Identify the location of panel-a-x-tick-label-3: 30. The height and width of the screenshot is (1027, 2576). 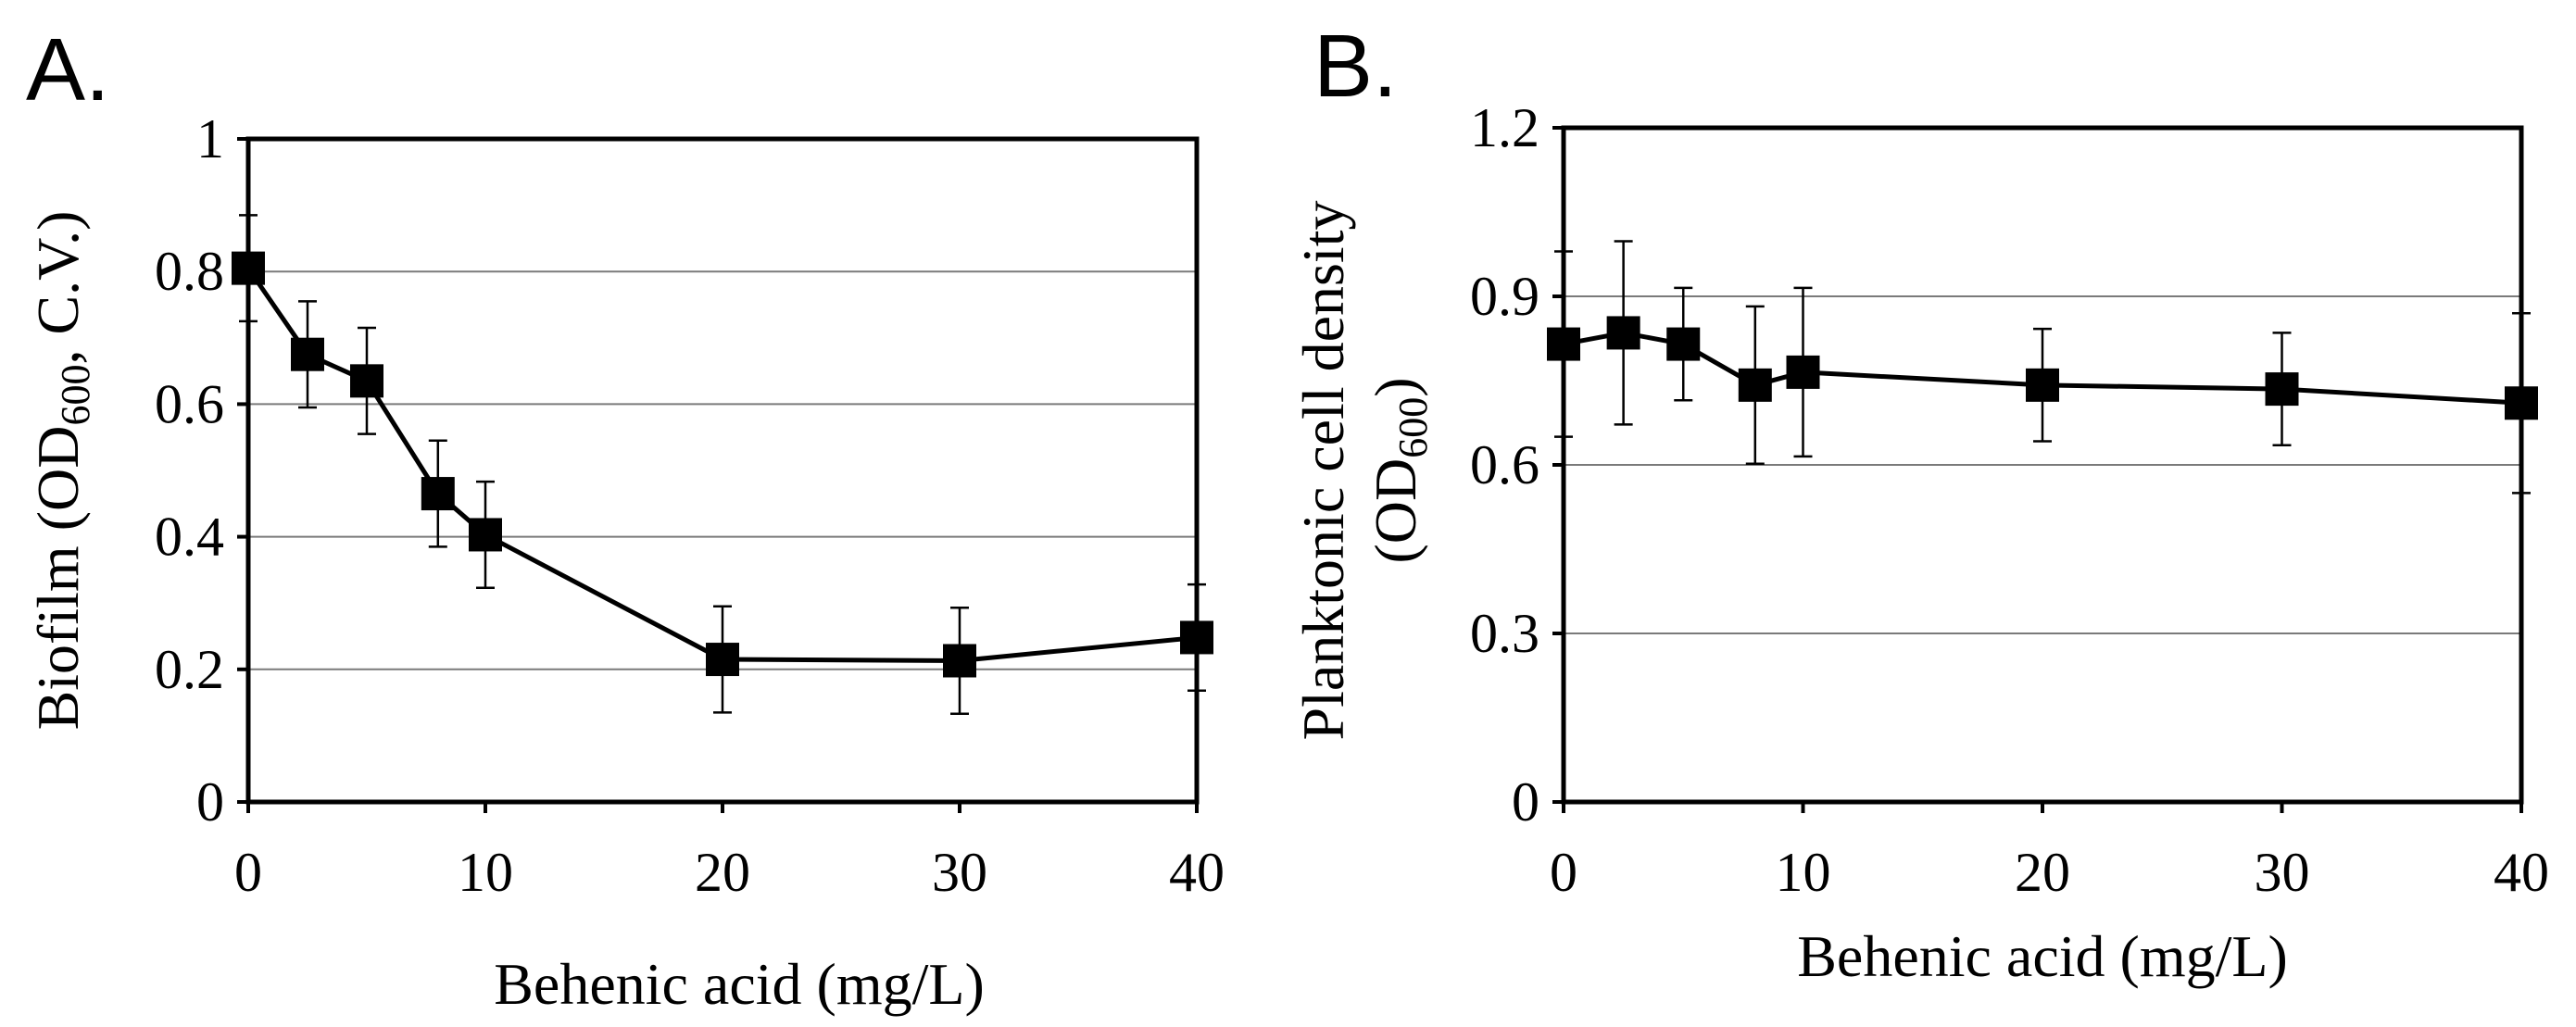
(959, 872).